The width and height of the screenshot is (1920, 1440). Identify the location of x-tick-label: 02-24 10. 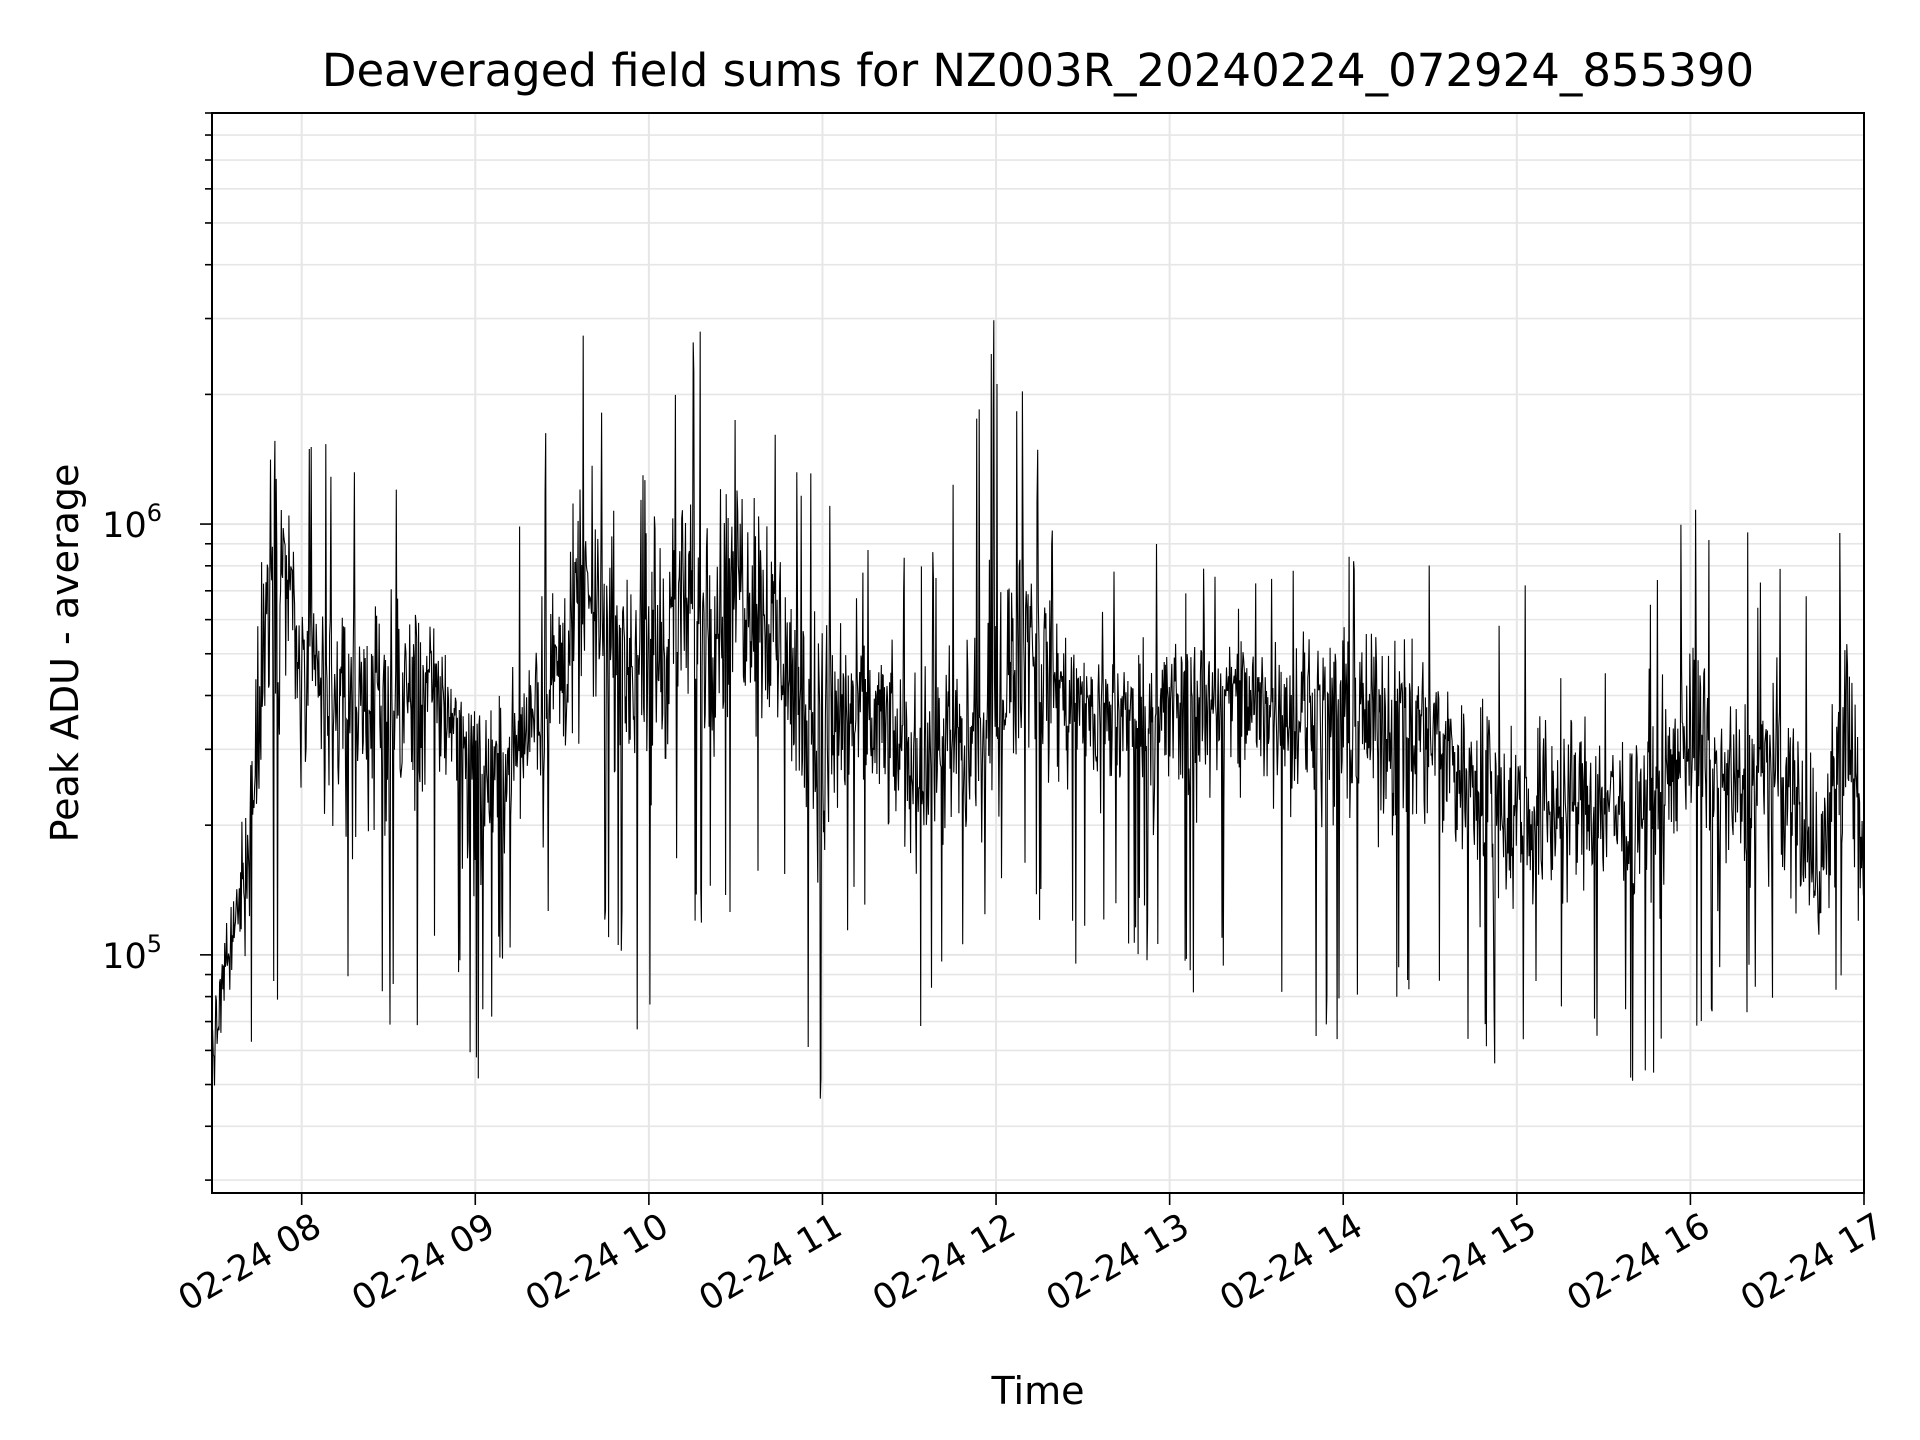
(597, 1262).